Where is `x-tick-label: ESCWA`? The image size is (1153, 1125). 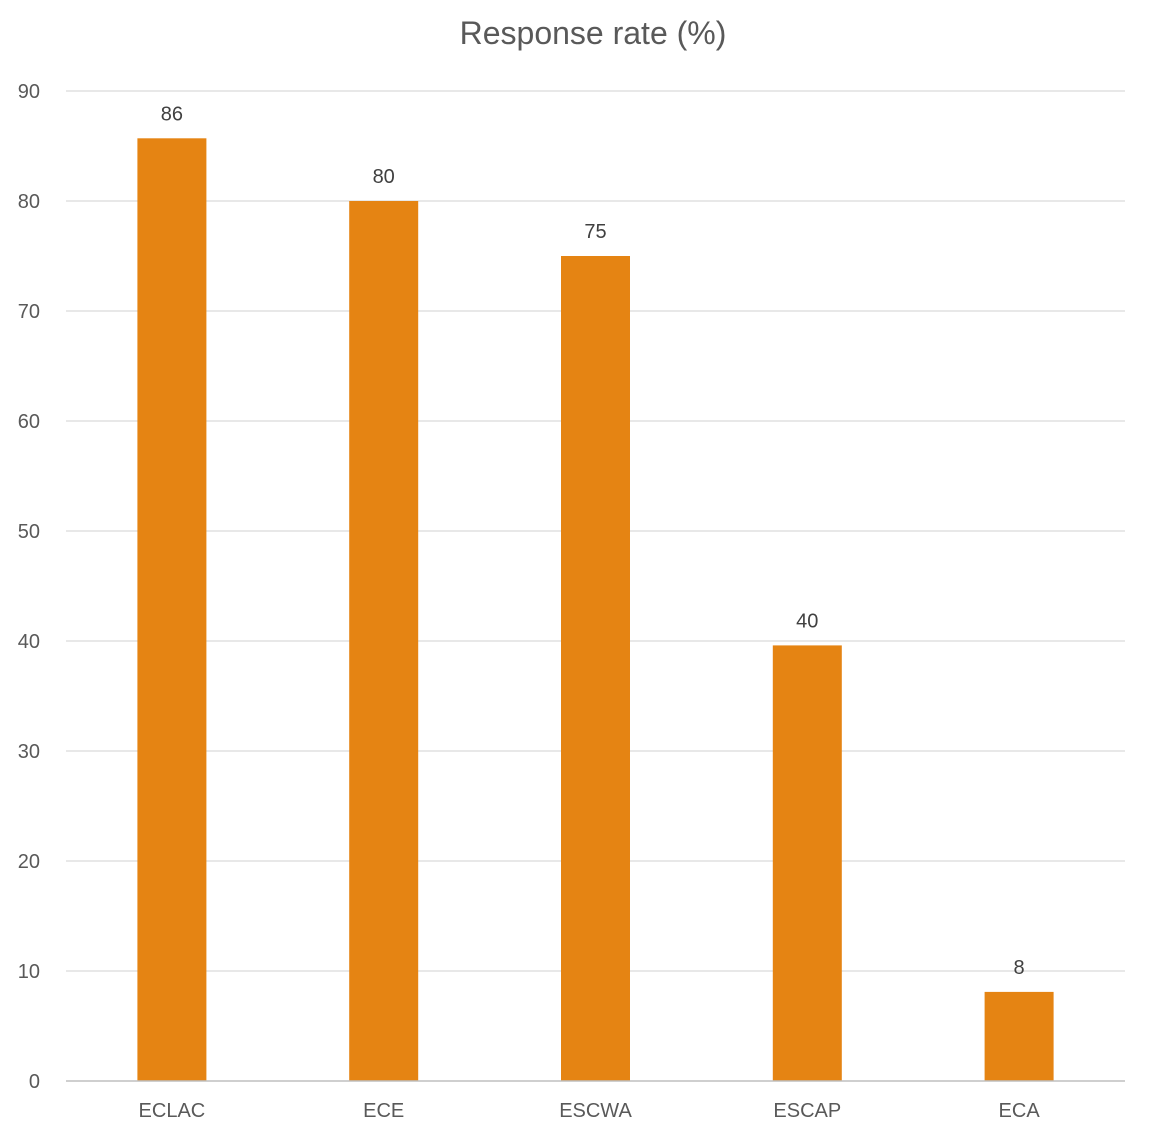
x-tick-label: ESCWA is located at coordinates (595, 1111).